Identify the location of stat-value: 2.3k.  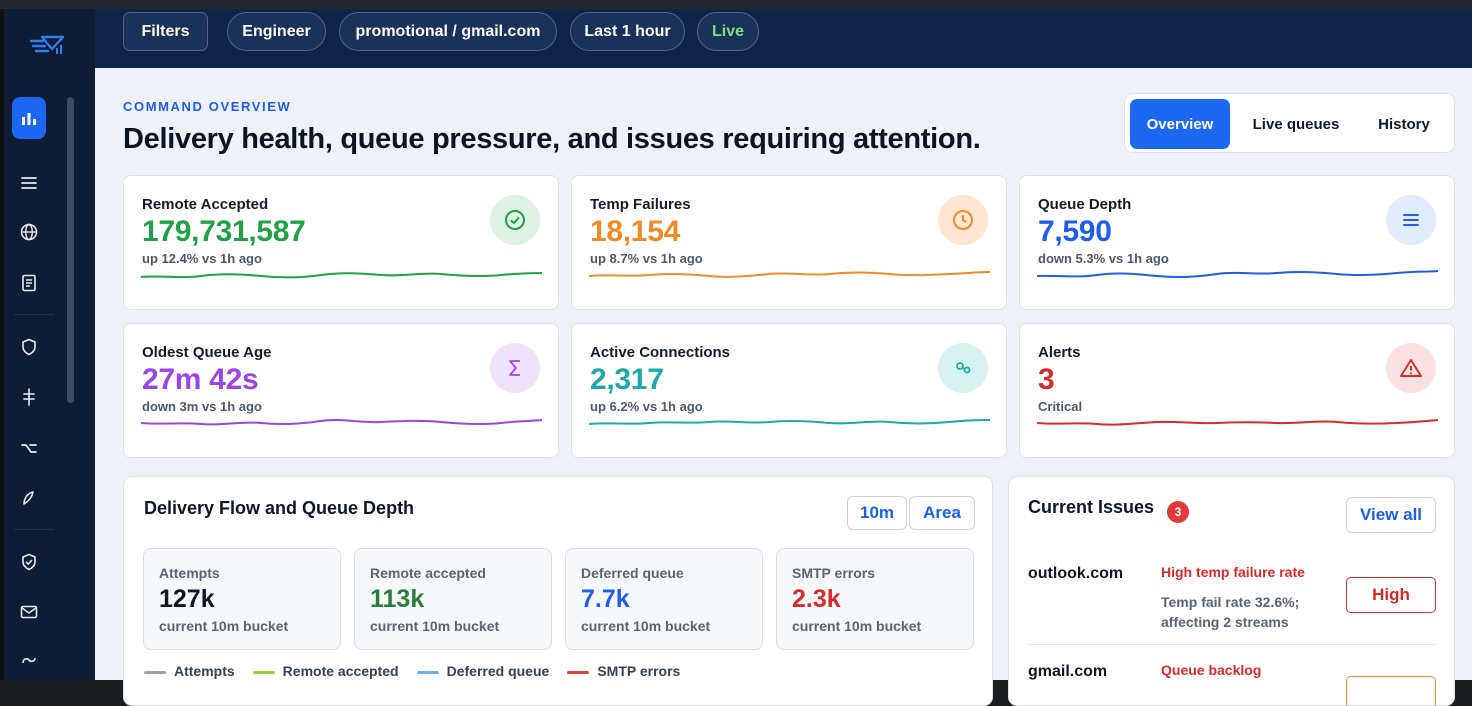
(816, 599).